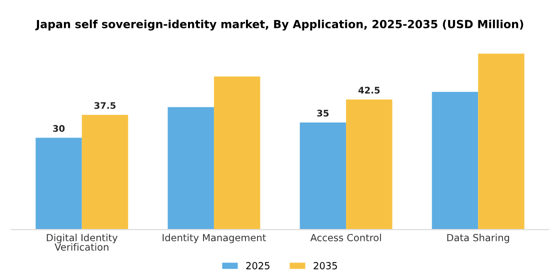 The height and width of the screenshot is (280, 560). I want to click on data-label: 37.5, so click(105, 105).